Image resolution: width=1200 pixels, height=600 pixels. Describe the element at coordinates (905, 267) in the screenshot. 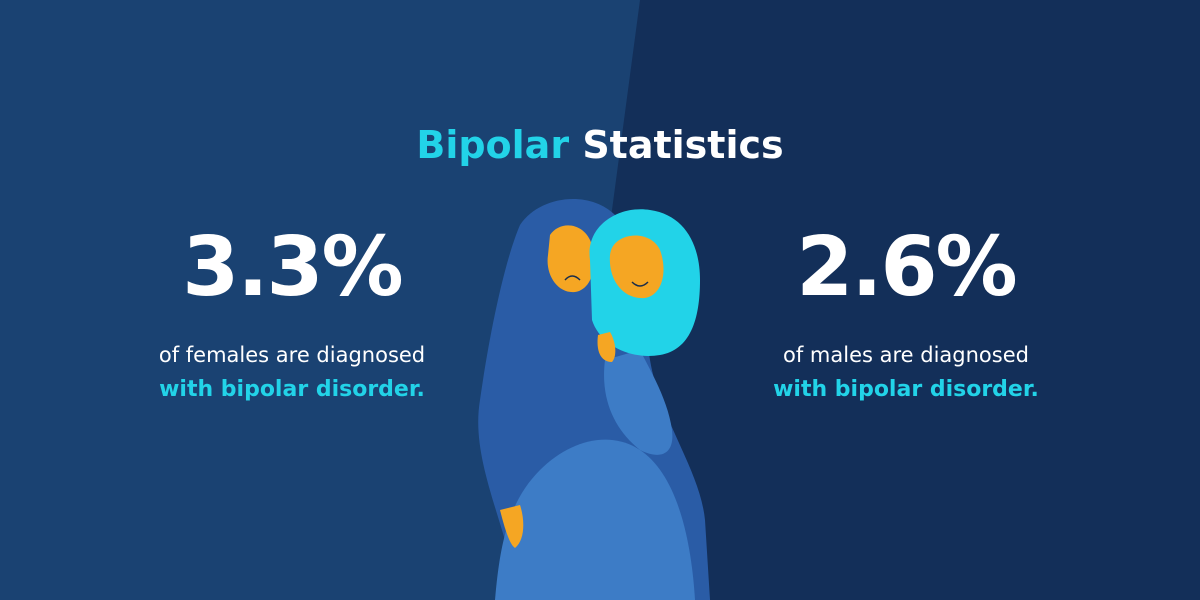

I see `stat-value: 2.6%` at that location.